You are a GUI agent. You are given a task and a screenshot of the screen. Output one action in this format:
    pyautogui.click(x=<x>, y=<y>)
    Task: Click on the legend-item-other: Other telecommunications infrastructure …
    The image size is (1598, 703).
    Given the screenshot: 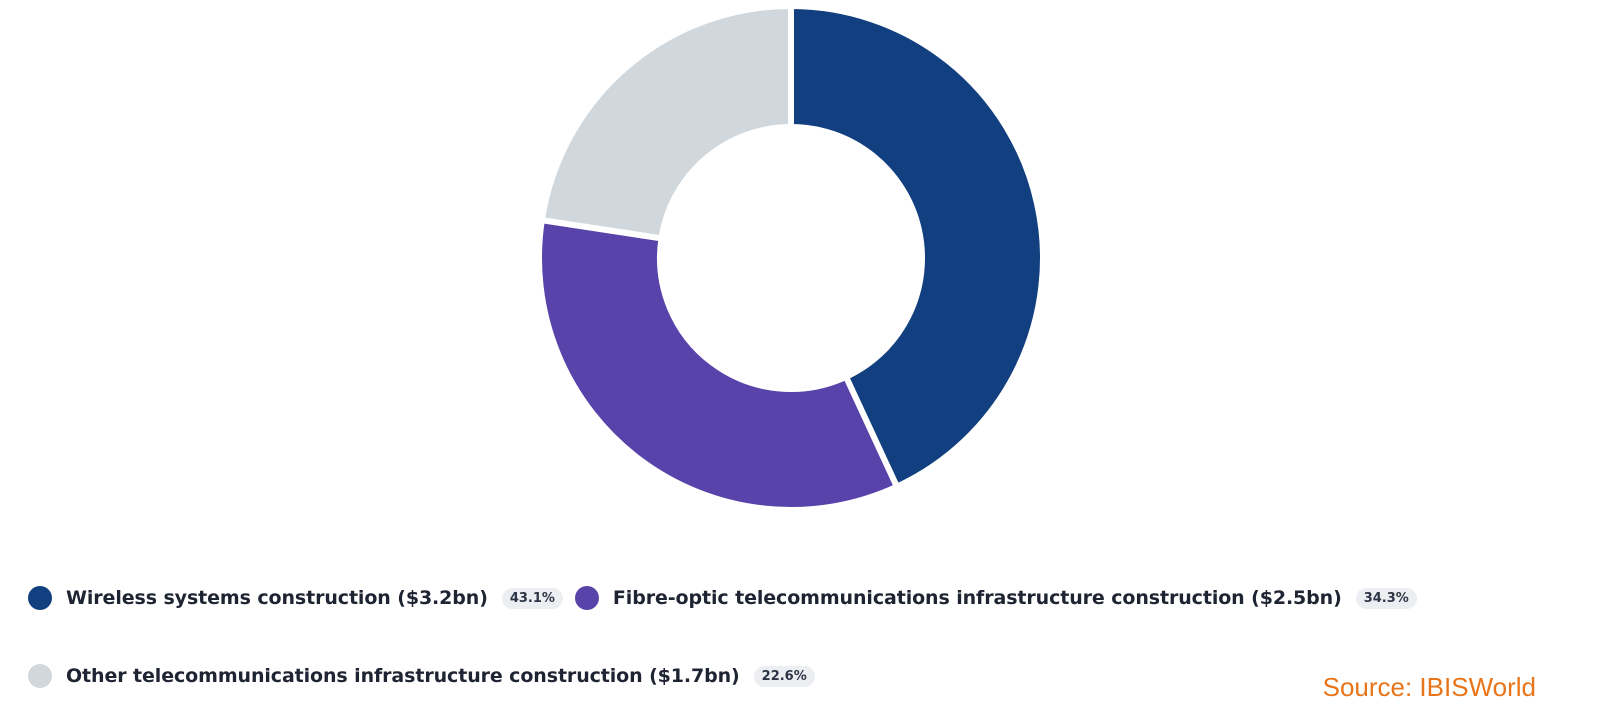 What is the action you would take?
    pyautogui.click(x=421, y=676)
    